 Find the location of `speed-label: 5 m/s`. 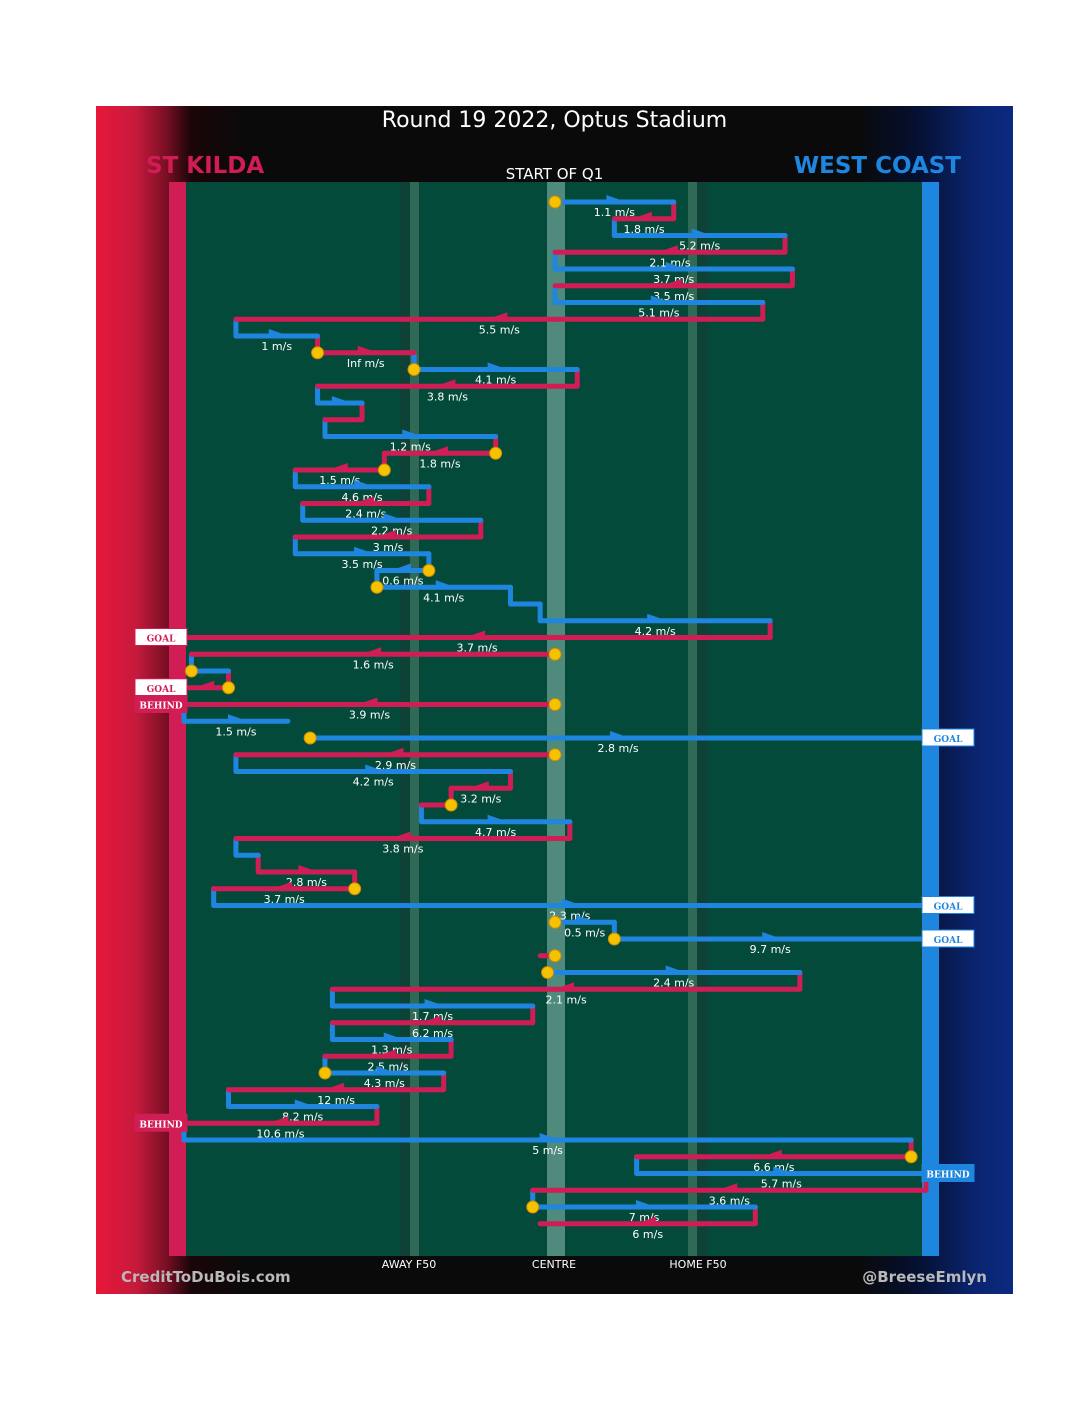

speed-label: 5 m/s is located at coordinates (547, 1150).